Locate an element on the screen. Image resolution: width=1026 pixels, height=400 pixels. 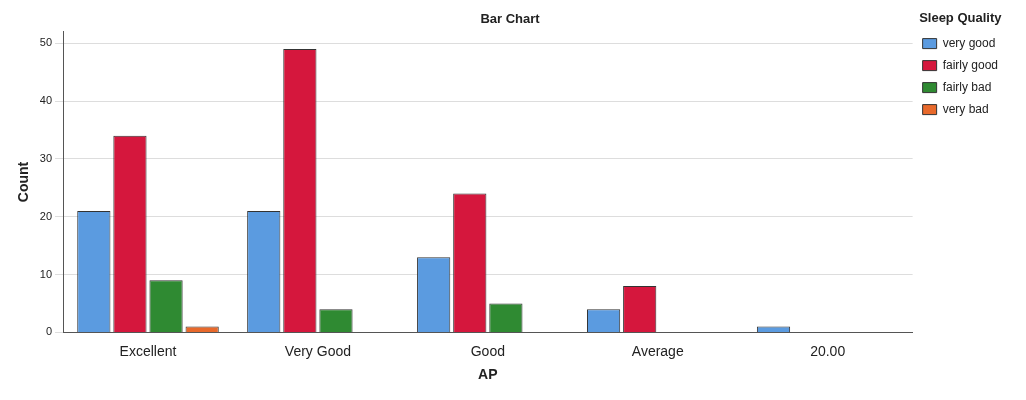
legend-label: very good is located at coordinates (969, 42).